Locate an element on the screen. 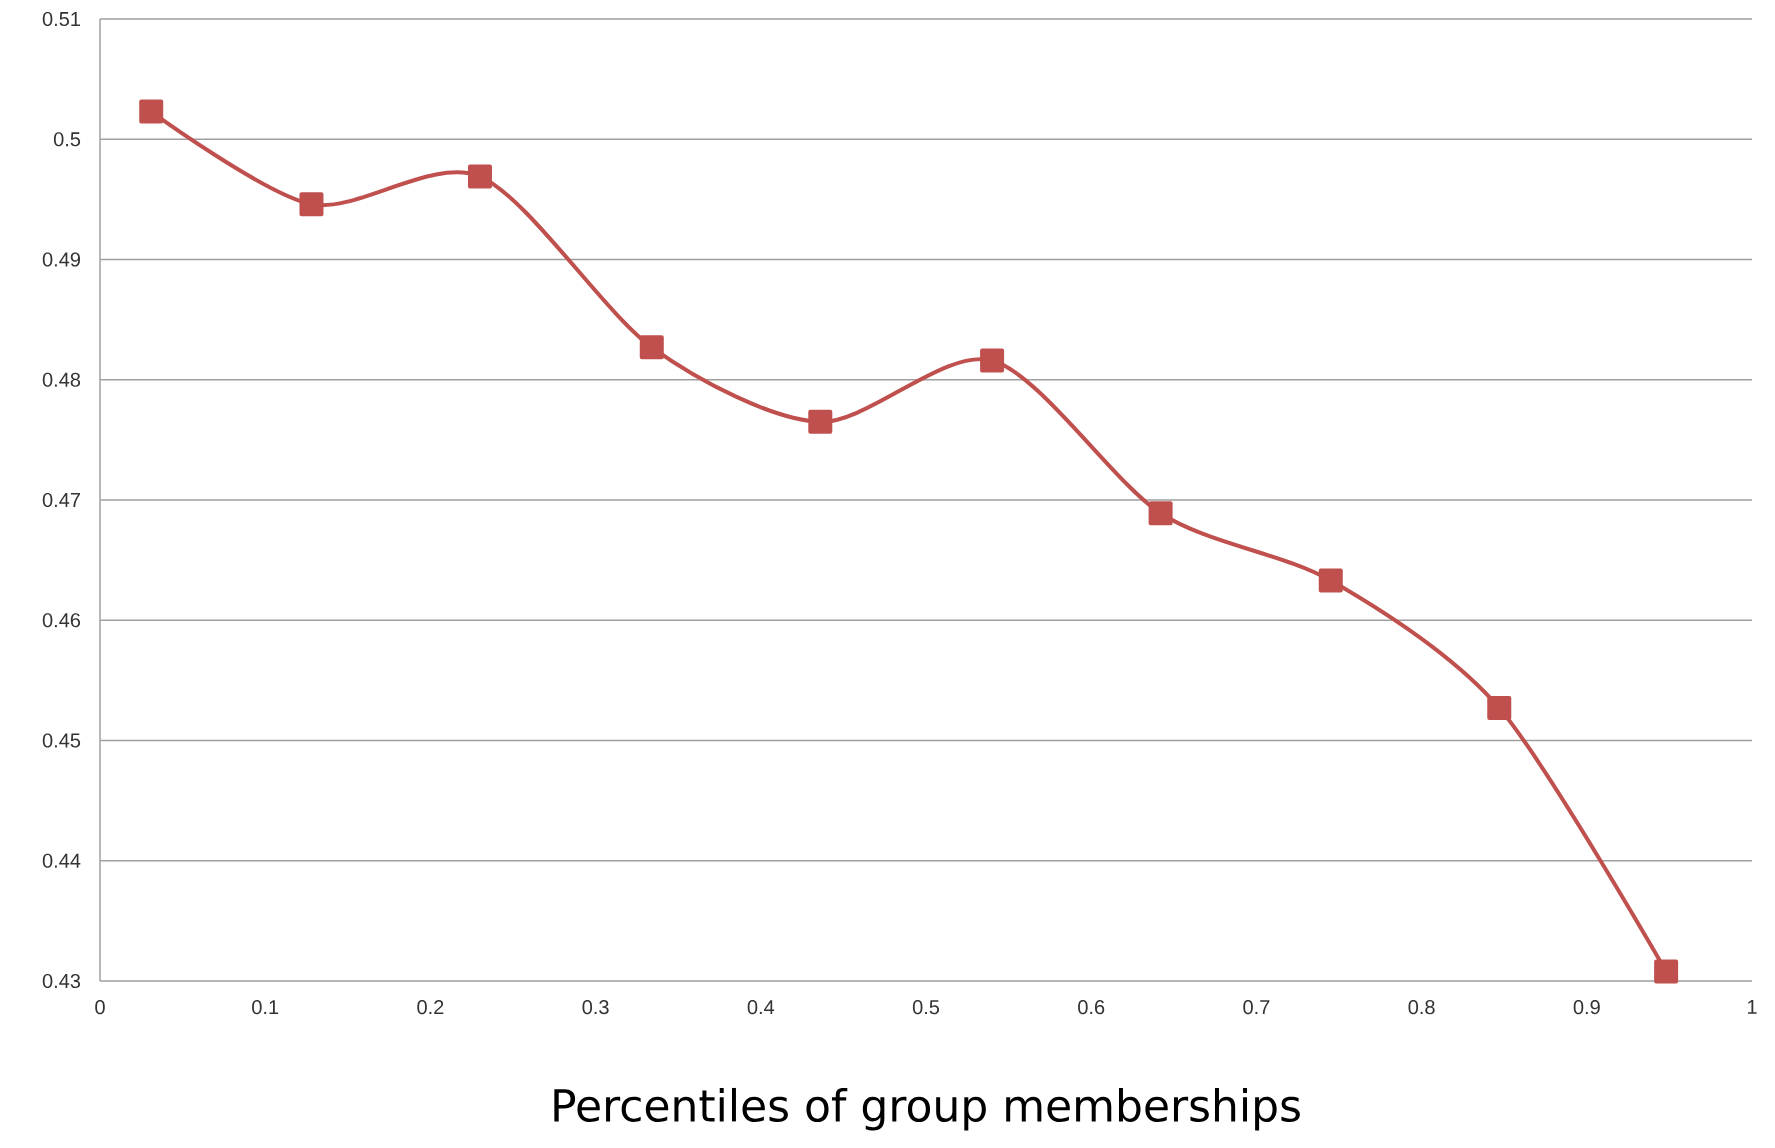 The image size is (1775, 1148). x-tick-label: 0.4 is located at coordinates (761, 1007).